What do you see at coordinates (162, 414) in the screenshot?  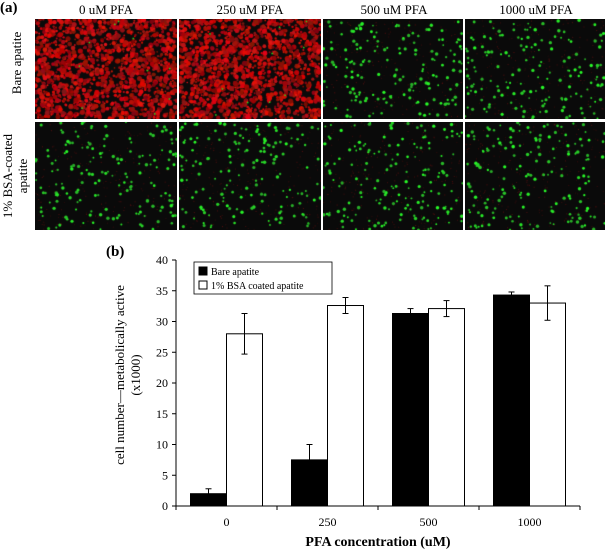 I see `y-tick-label: 15` at bounding box center [162, 414].